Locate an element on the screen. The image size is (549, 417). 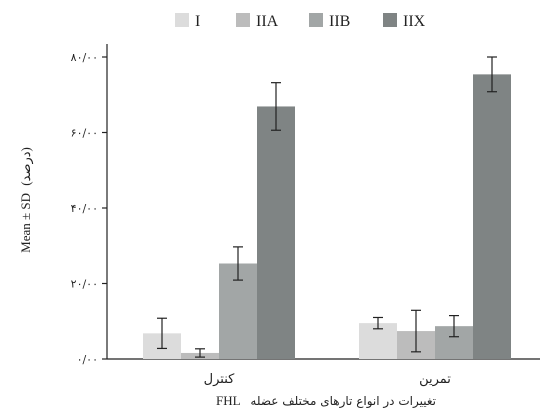
y-axis-title-unit: (درصد) is located at coordinates (26, 166).